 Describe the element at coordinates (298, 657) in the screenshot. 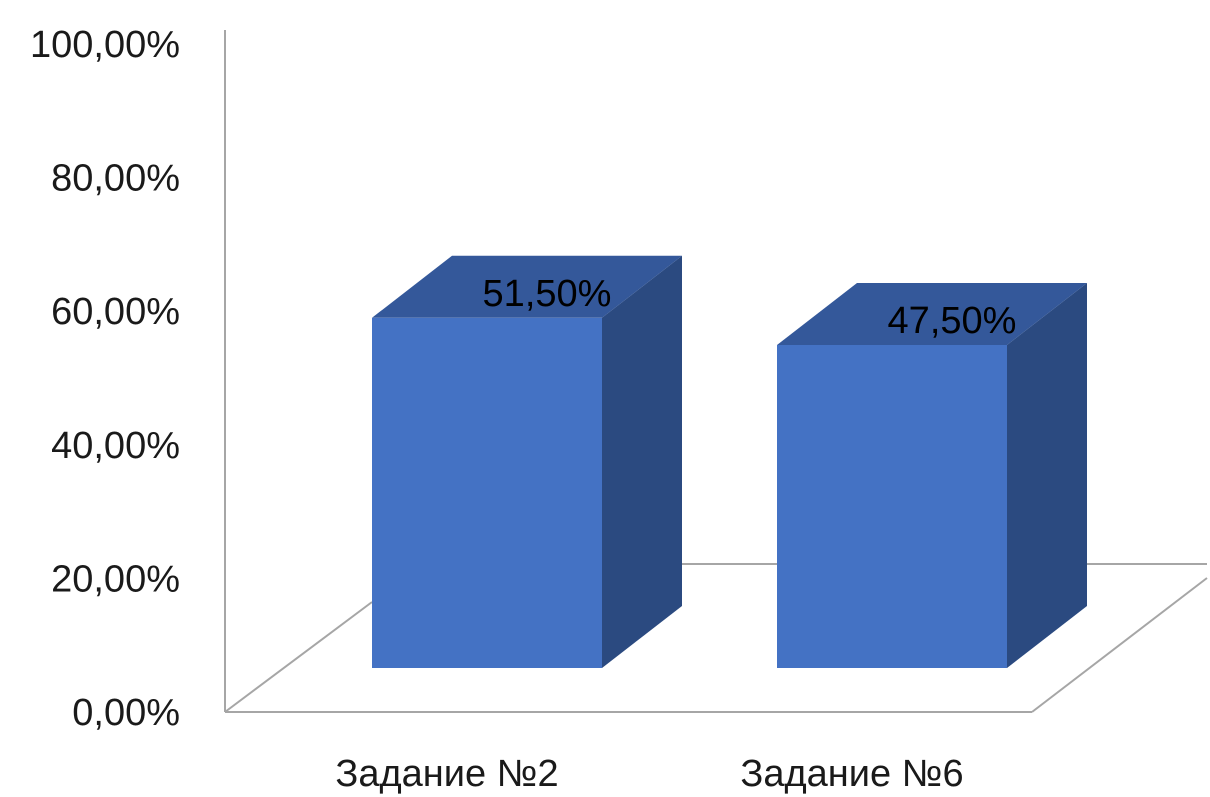

I see `floor-left-edge` at that location.